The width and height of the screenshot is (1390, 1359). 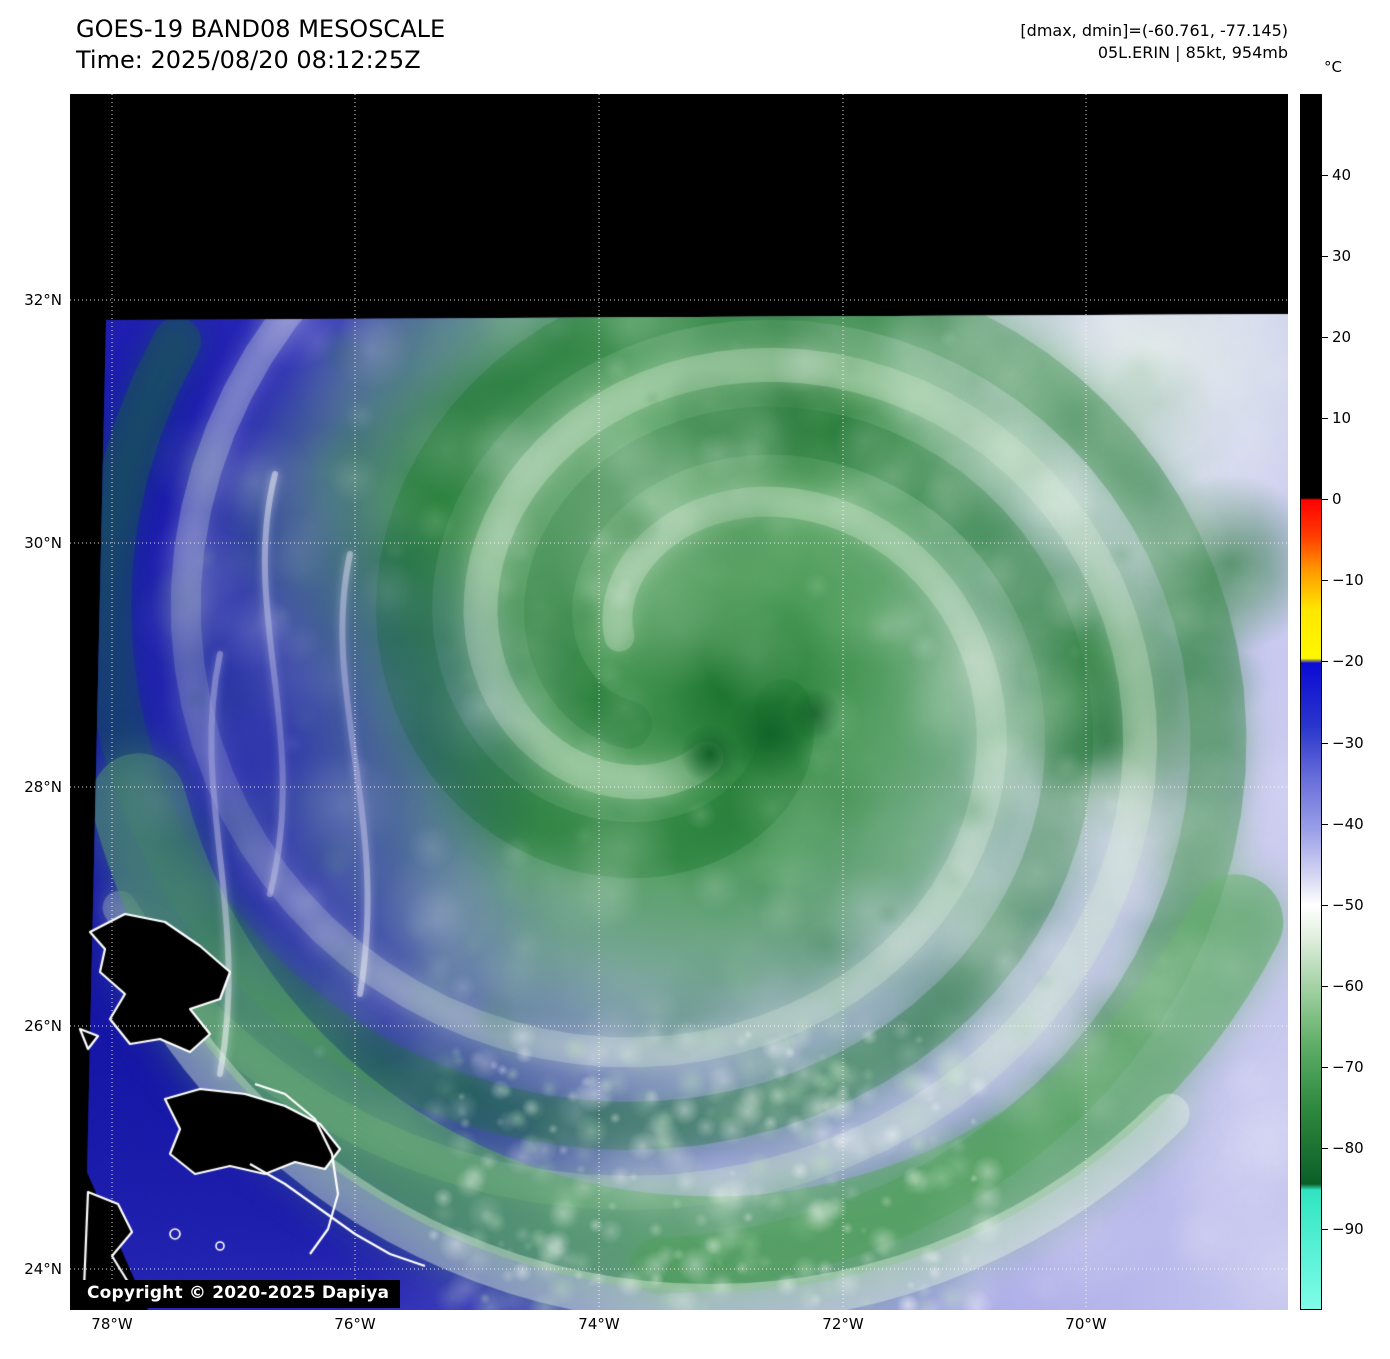 I want to click on timestamp: Time: 2025/08/20 08:12:25Z, so click(x=248, y=60).